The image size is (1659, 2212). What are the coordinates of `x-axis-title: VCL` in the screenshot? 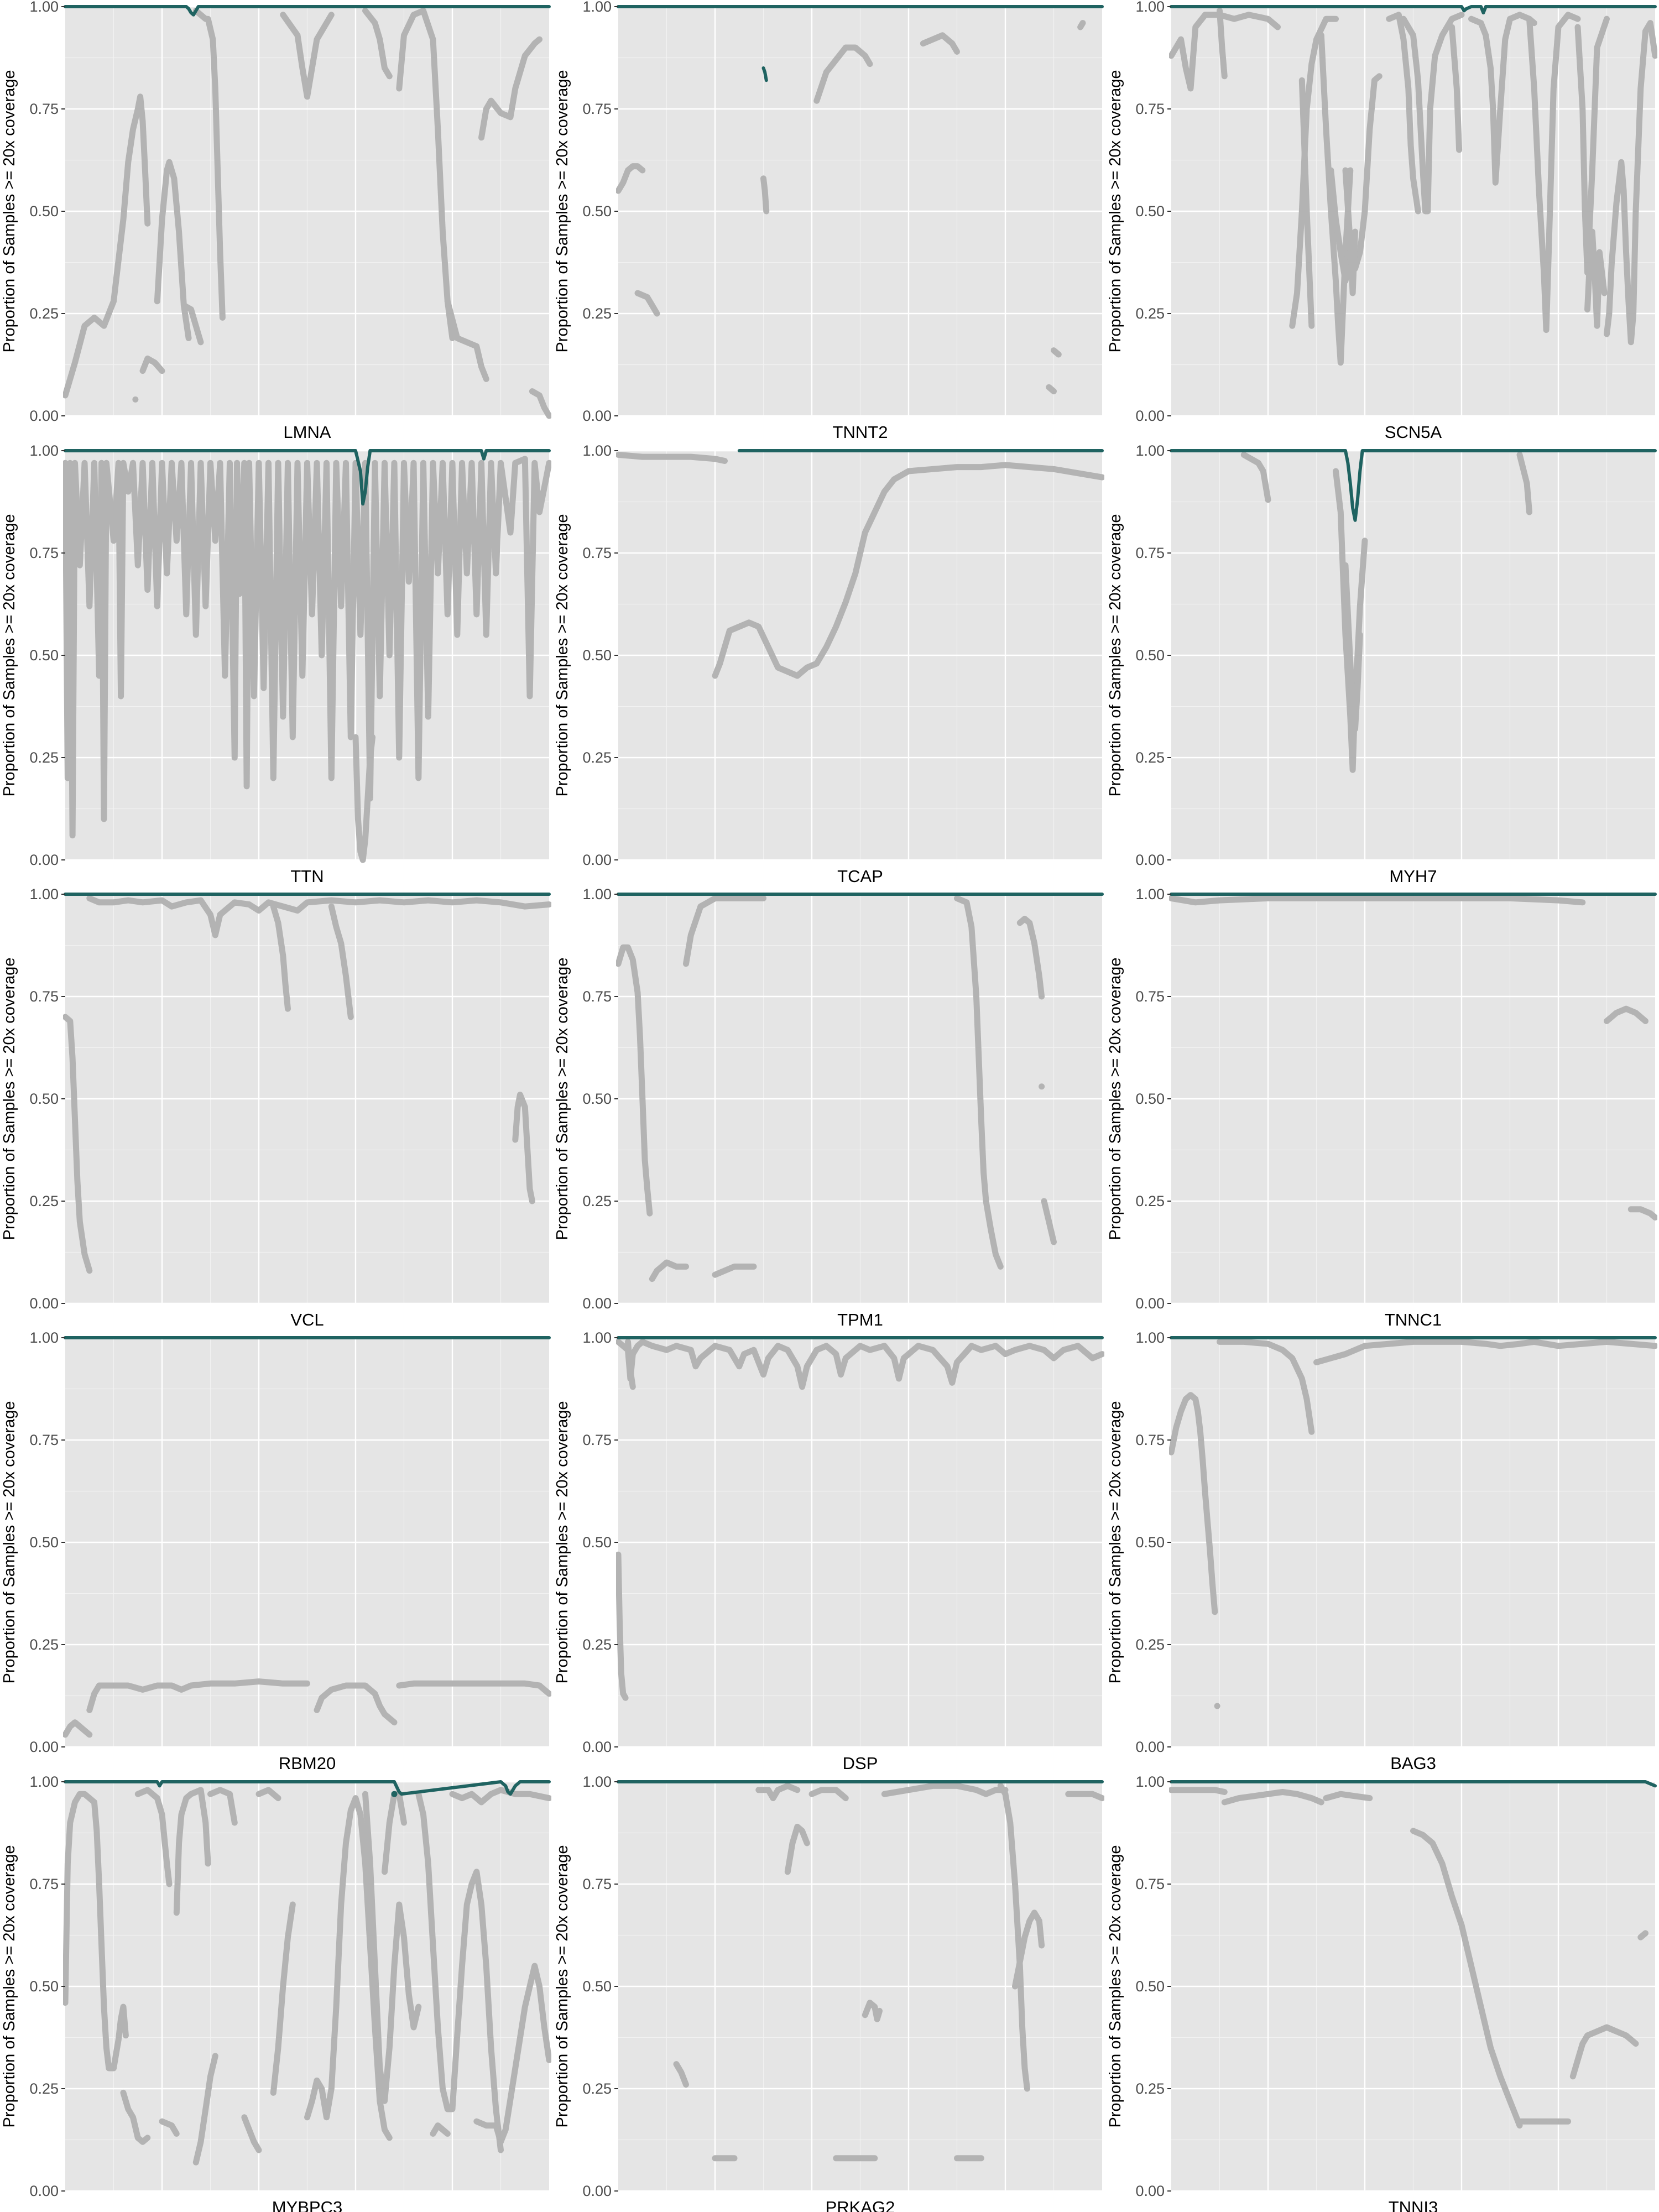 It's located at (307, 1319).